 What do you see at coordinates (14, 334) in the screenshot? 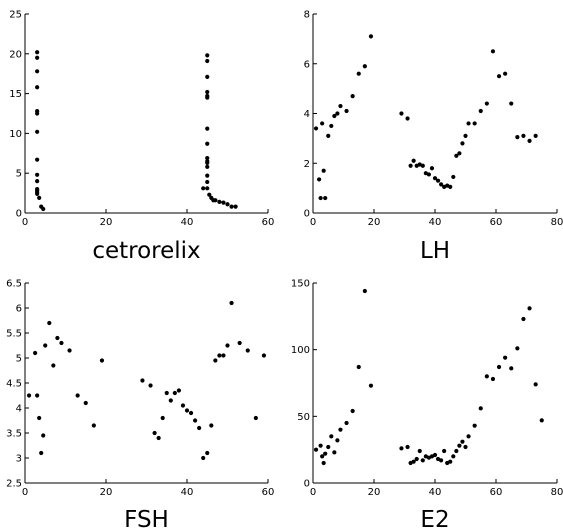
I see `y-tick-label: 5.5` at bounding box center [14, 334].